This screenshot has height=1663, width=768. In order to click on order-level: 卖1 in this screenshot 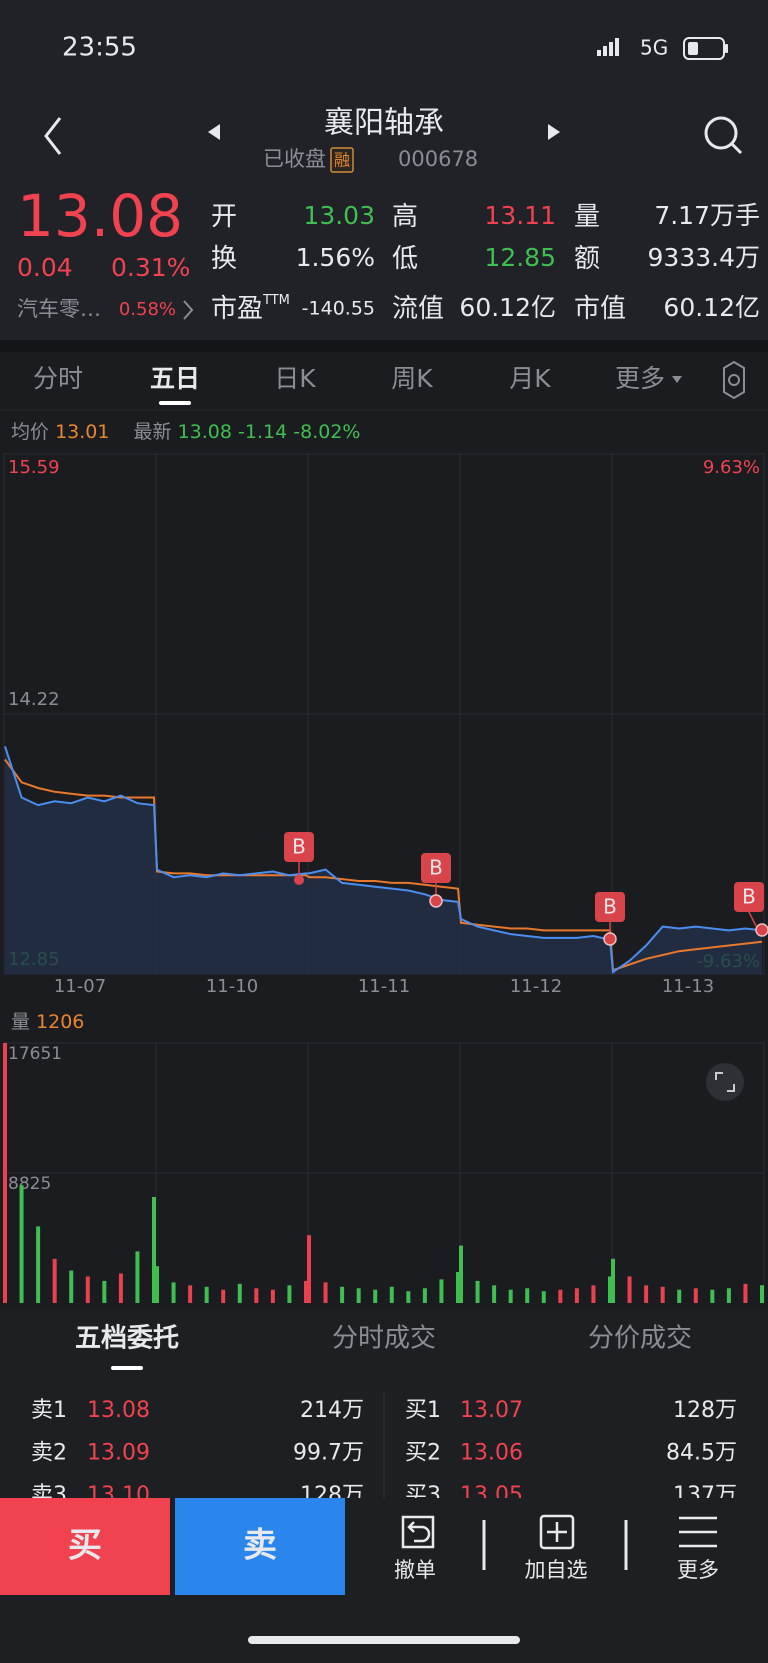, I will do `click(49, 1410)`.